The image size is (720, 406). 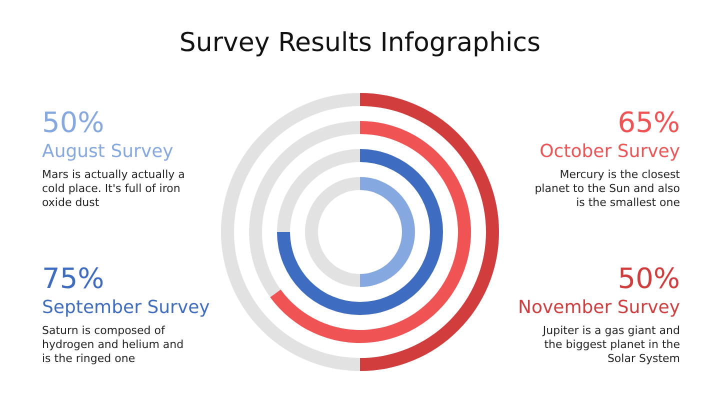 I want to click on data-label: 65%, so click(x=648, y=123).